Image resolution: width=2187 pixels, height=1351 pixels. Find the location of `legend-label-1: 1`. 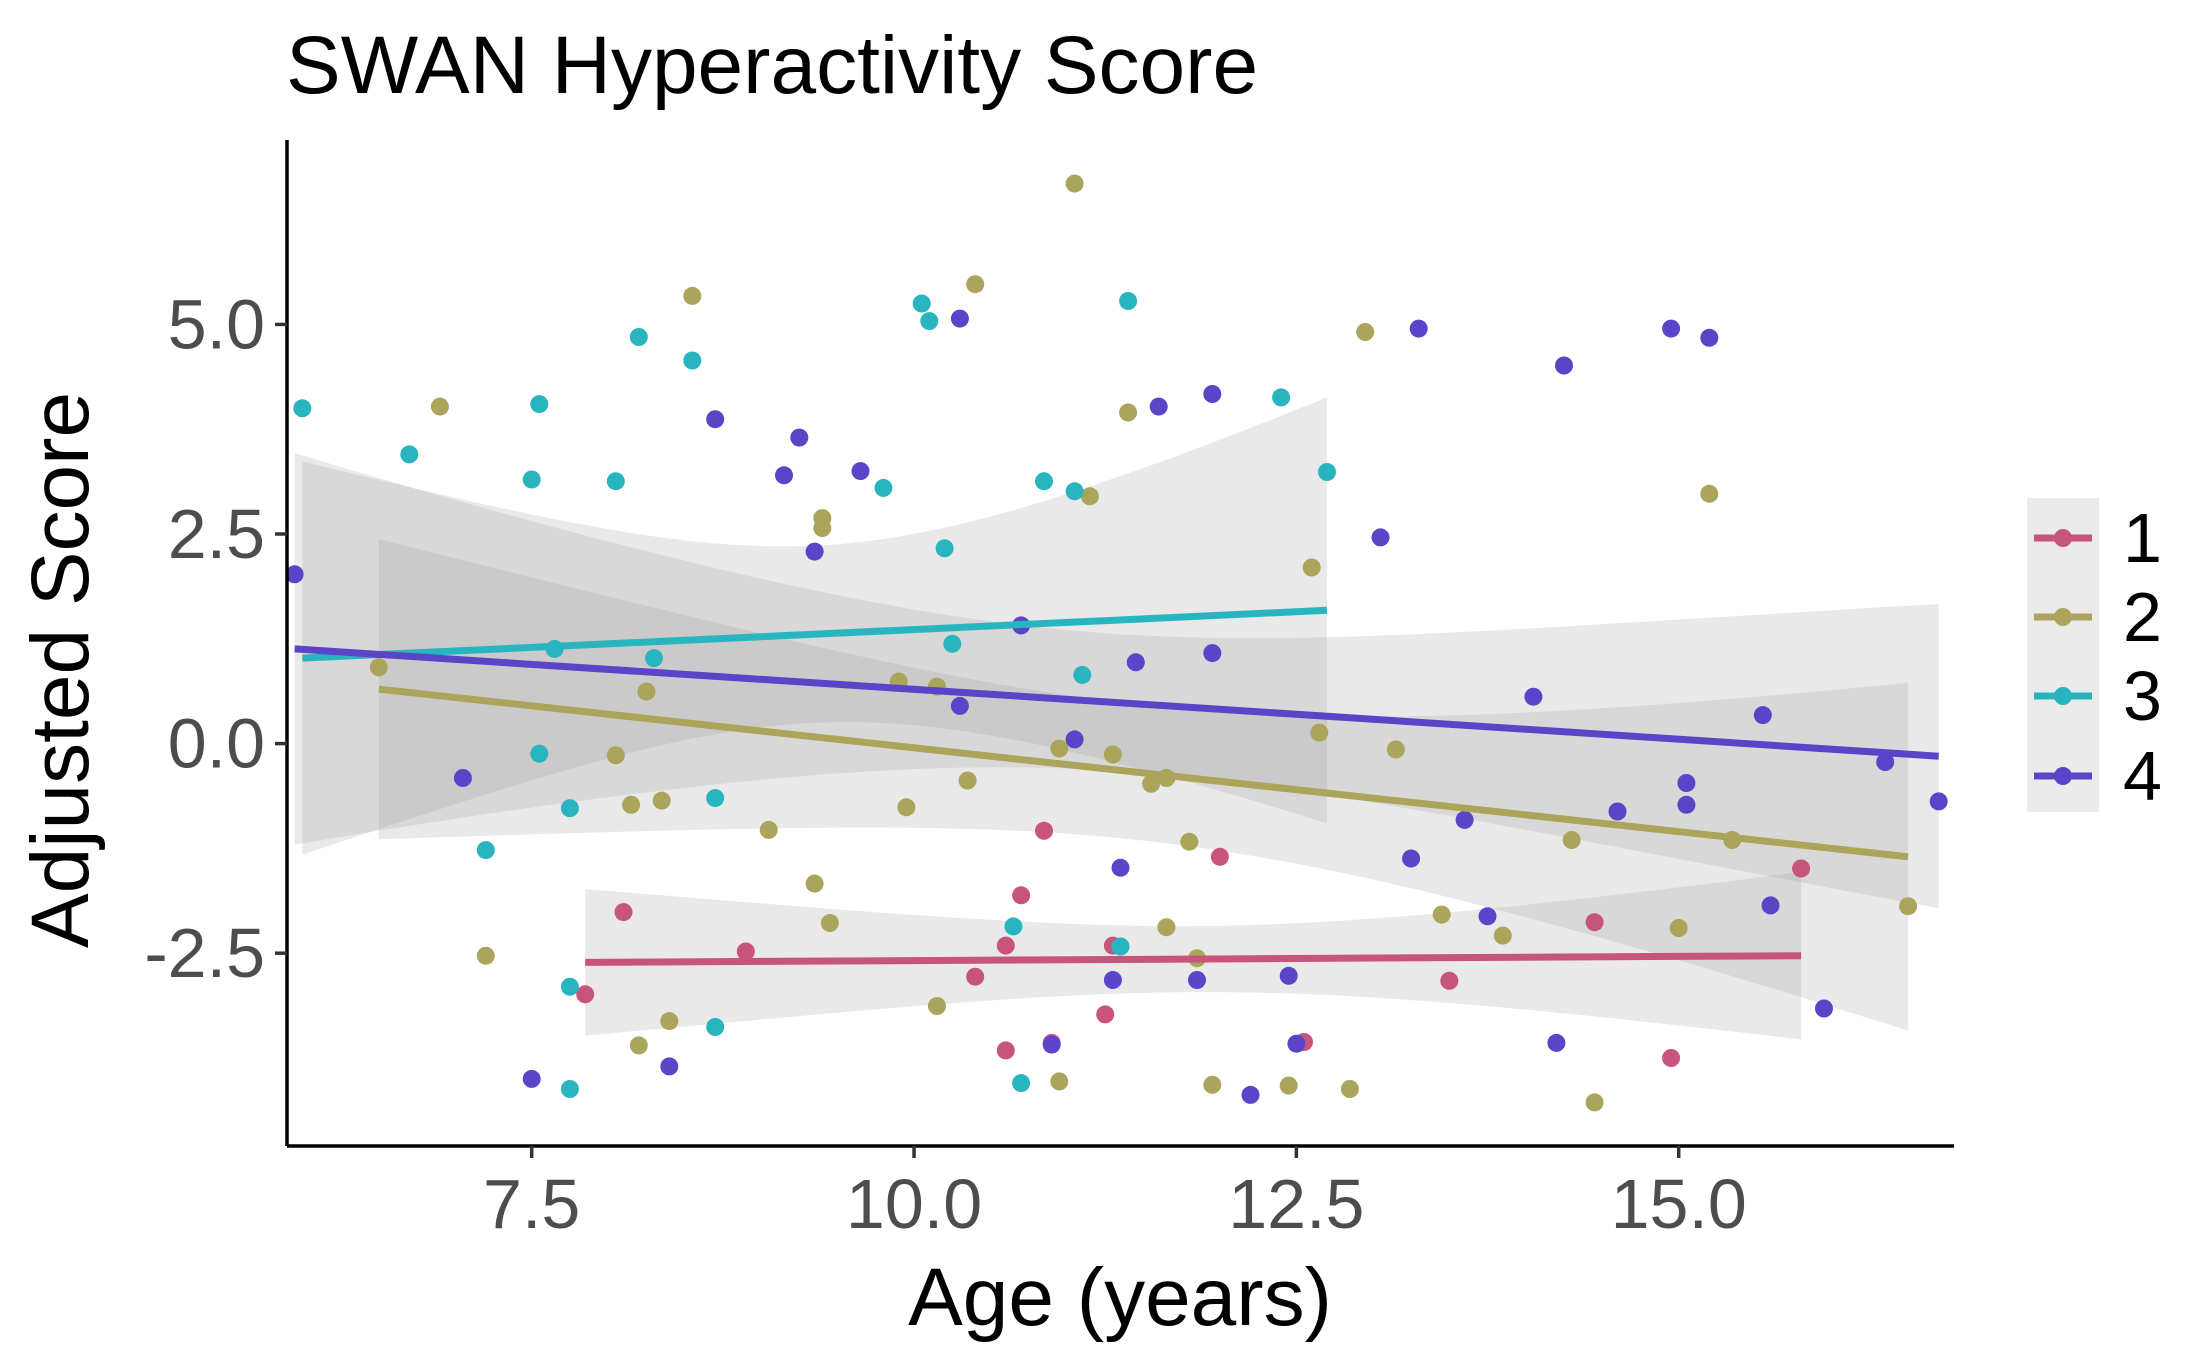

legend-label-1: 1 is located at coordinates (2142, 538).